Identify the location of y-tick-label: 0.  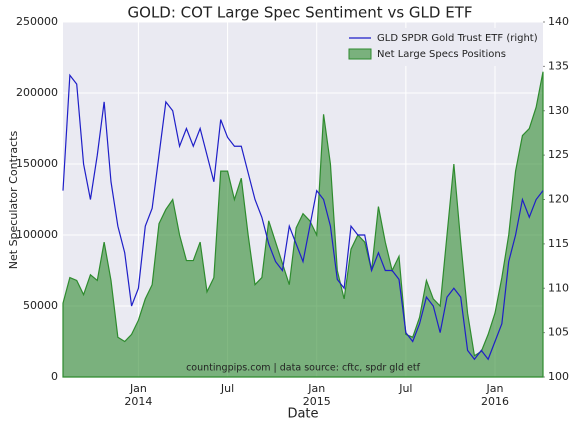
(54, 376).